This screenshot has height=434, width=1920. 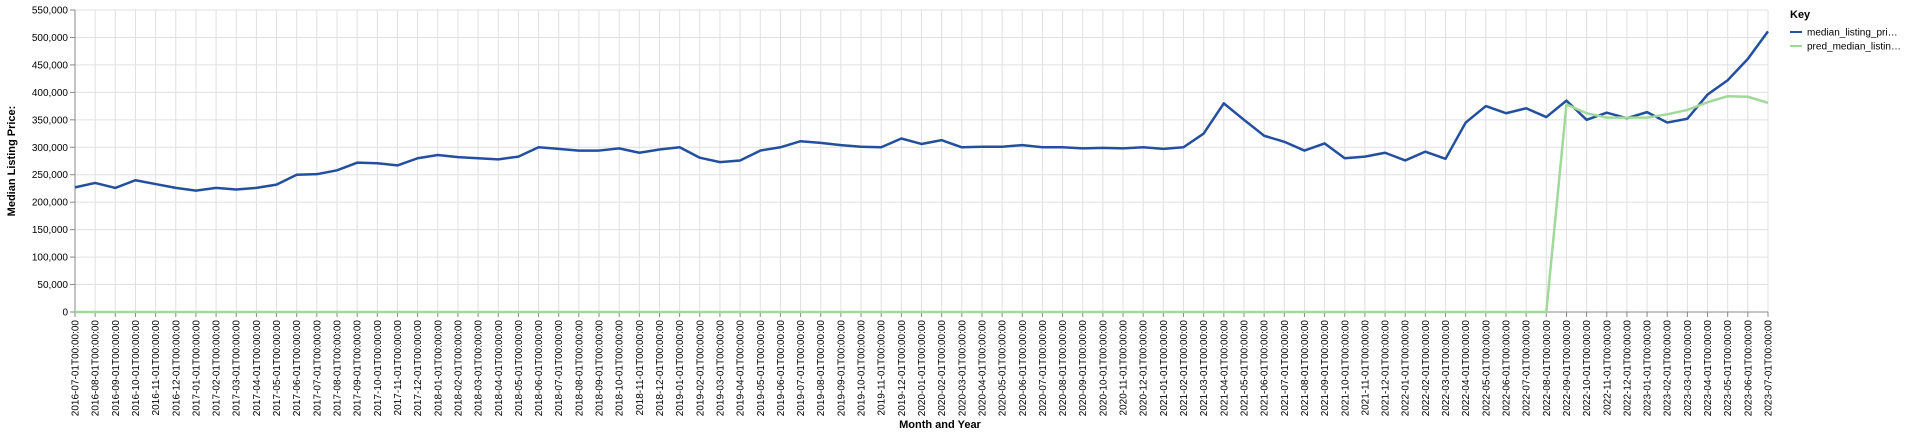 What do you see at coordinates (378, 368) in the screenshot?
I see `x-tick-label: 2017-10-01T00:00:00` at bounding box center [378, 368].